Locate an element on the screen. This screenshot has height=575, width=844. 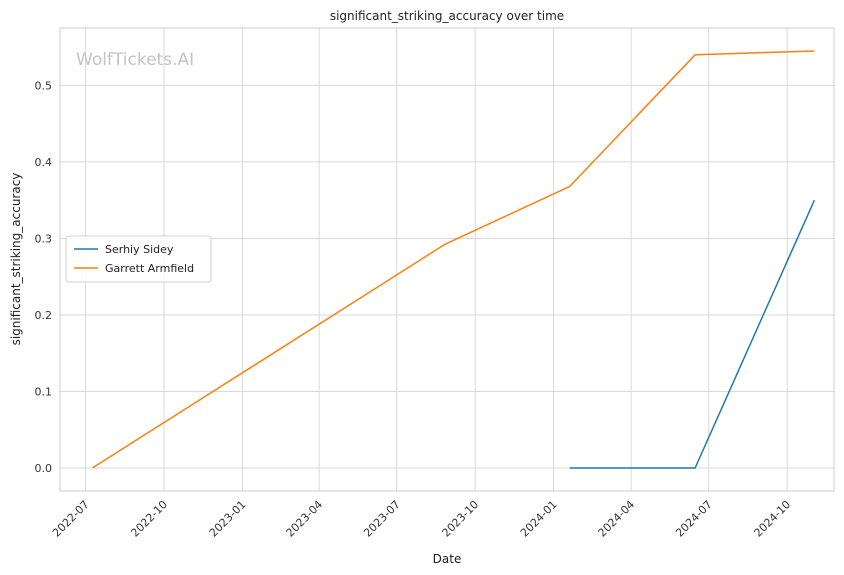
y-tick-label: 0.2 is located at coordinates (44, 315).